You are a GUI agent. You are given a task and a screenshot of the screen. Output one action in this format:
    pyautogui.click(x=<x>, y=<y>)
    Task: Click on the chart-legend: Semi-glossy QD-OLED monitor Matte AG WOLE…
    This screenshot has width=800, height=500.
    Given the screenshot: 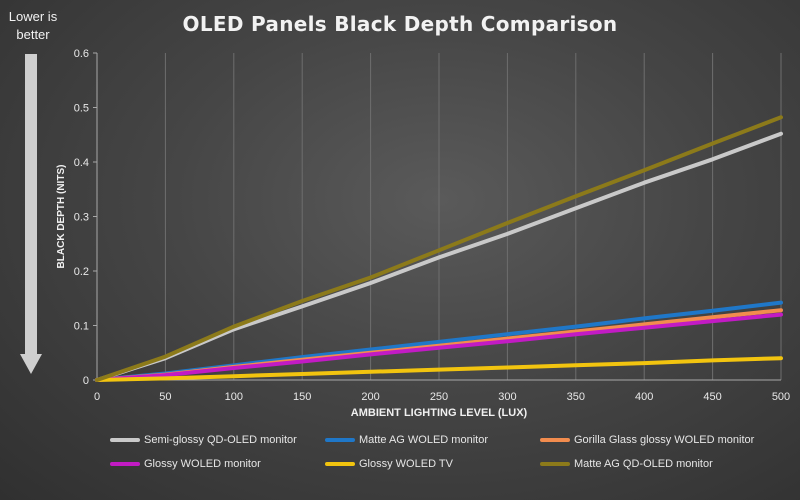 What is the action you would take?
    pyautogui.click(x=450, y=452)
    